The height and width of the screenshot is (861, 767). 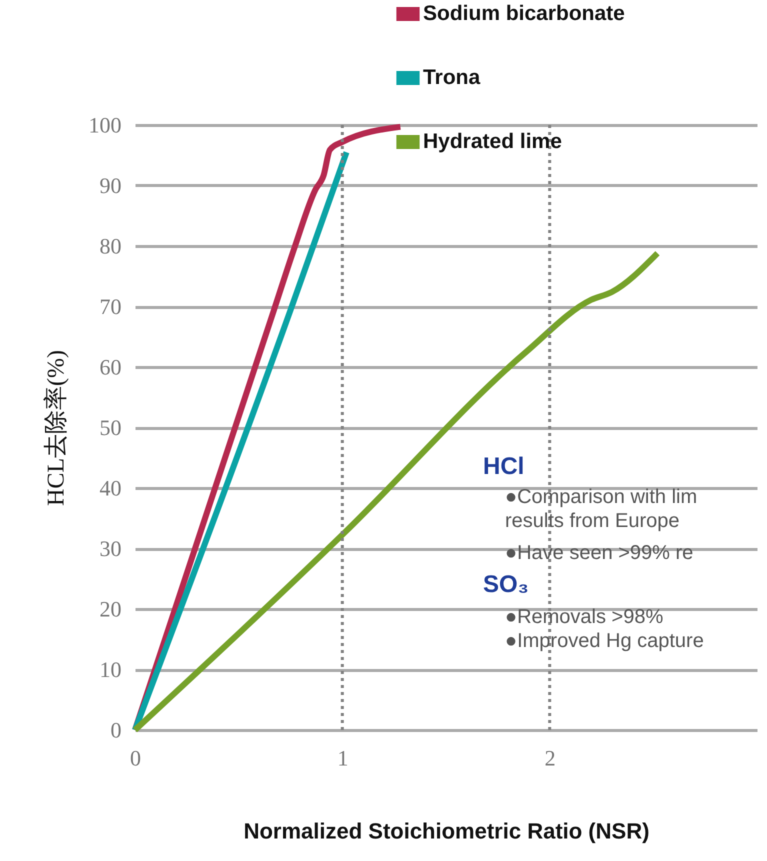 I want to click on annotation: ●Have seen >99% re, so click(x=599, y=553).